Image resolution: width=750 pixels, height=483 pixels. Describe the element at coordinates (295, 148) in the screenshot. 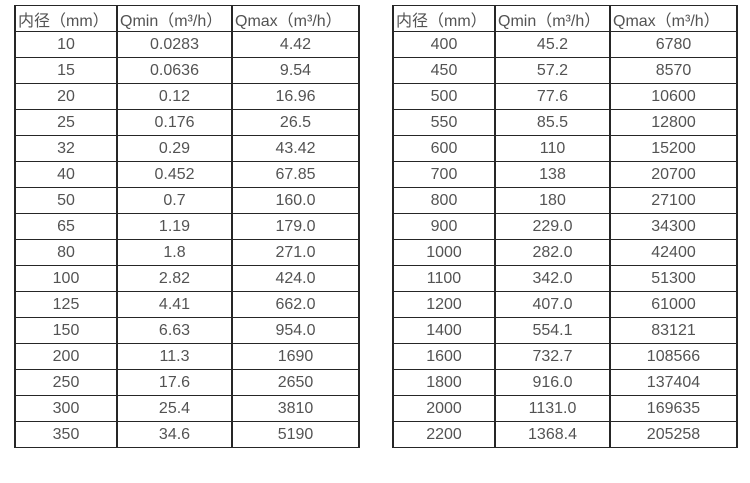

I see `cell: 43.42` at that location.